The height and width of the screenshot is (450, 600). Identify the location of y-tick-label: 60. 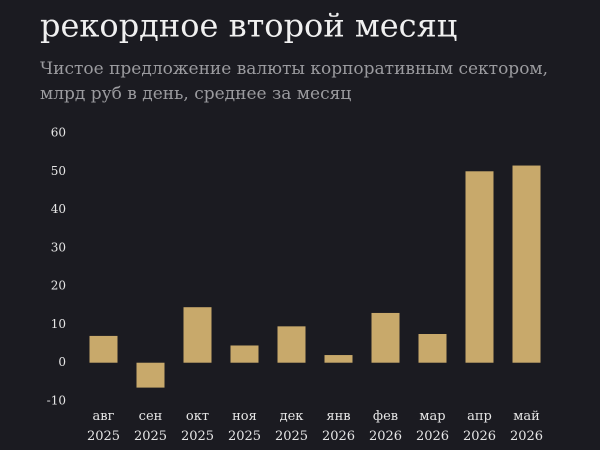
(58, 133).